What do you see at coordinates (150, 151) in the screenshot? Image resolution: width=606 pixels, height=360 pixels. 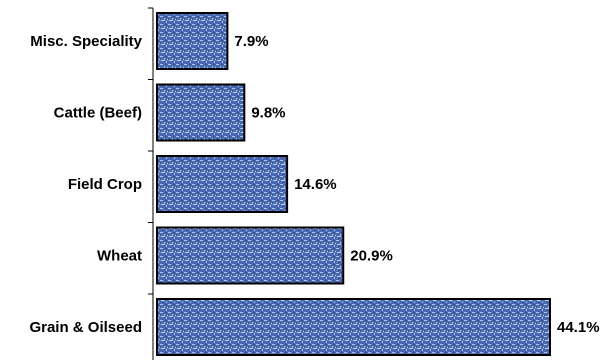 I see `y-axis-ticks` at bounding box center [150, 151].